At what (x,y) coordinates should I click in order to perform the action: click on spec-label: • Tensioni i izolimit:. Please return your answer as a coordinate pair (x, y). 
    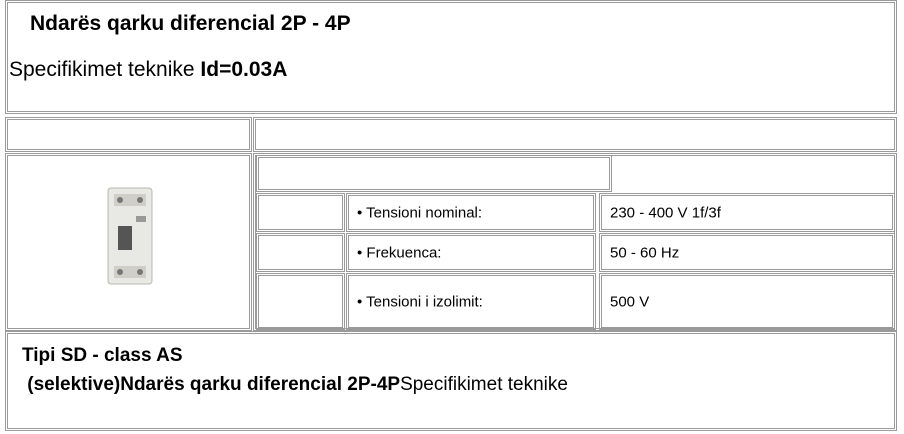
    Looking at the image, I should click on (471, 301).